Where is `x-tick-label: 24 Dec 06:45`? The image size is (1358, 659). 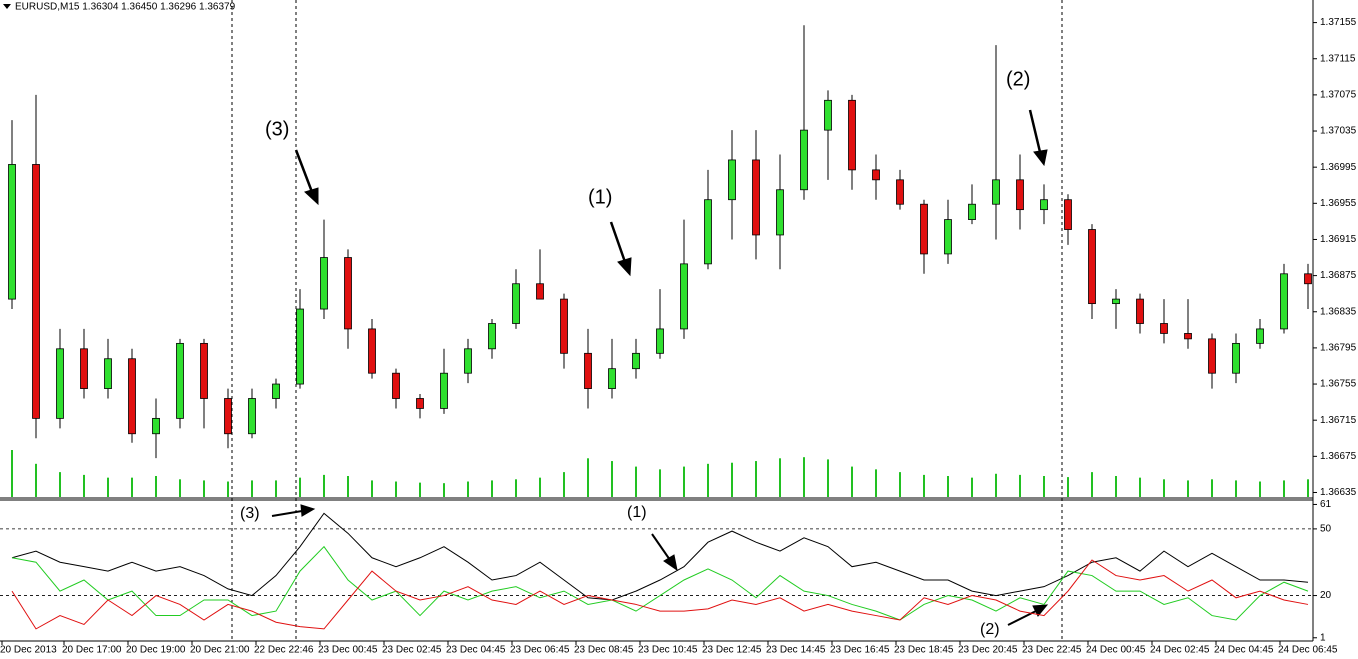 x-tick-label: 24 Dec 06:45 is located at coordinates (1308, 650).